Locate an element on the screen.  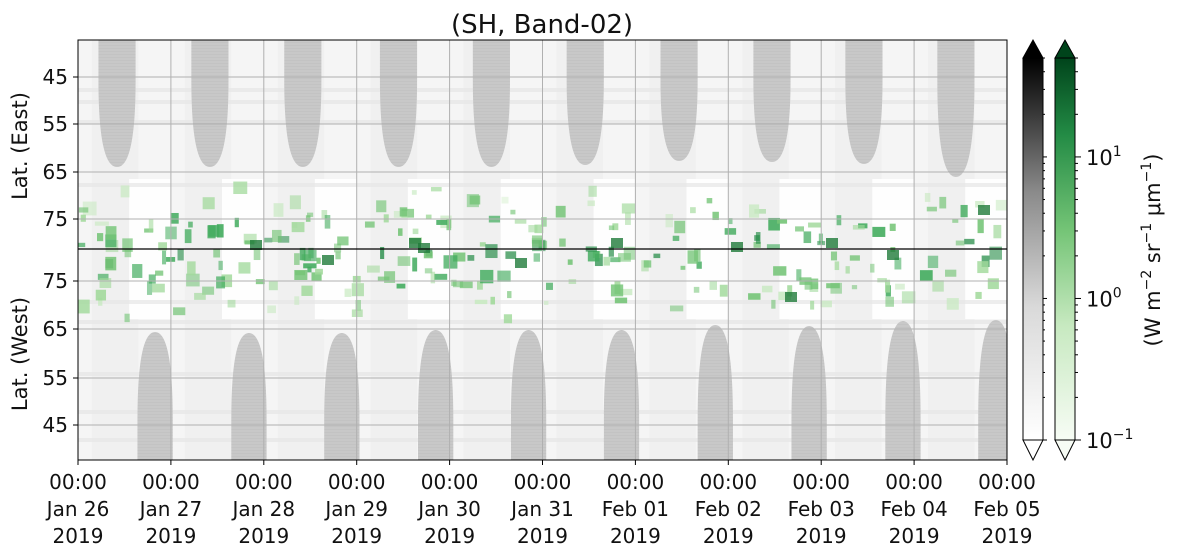
y-tick-label: 65 is located at coordinates (55, 172).